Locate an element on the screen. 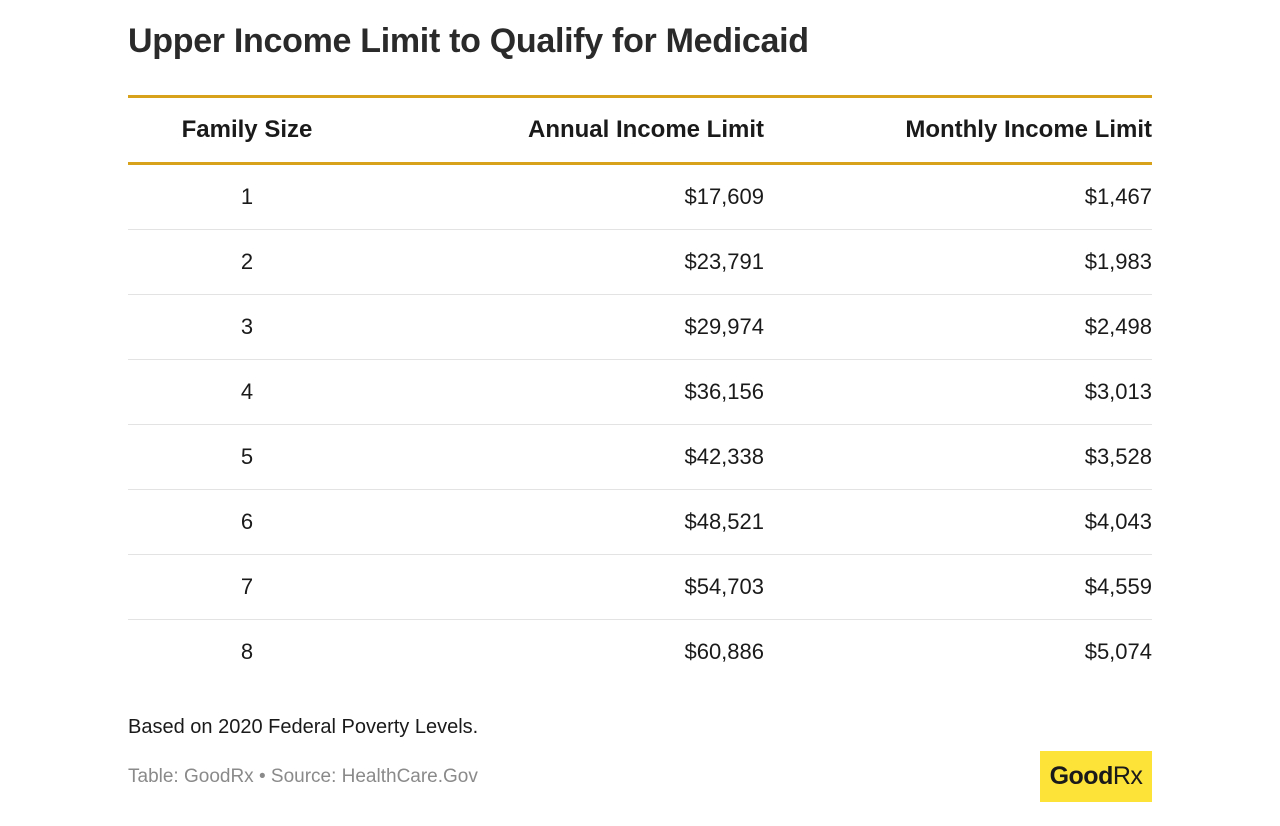  cell-monthly-income-limit: $5,074 is located at coordinates (1118, 651).